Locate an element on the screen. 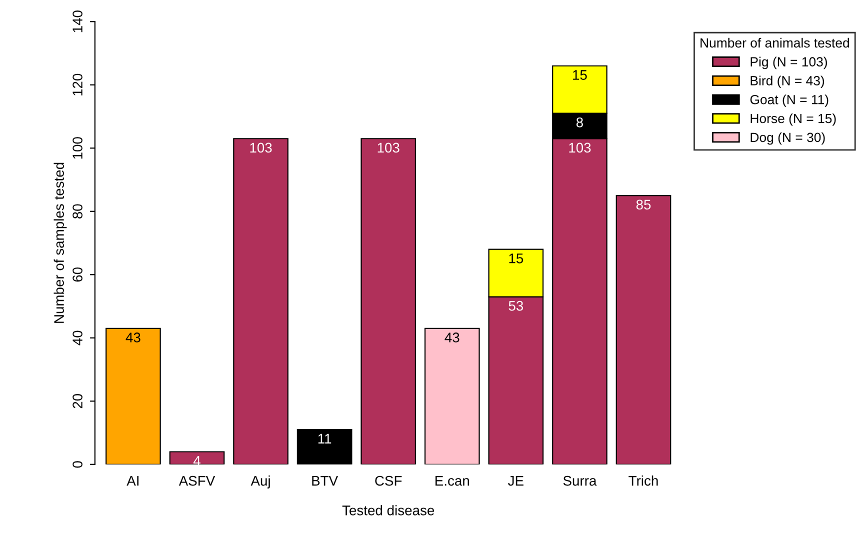 The height and width of the screenshot is (540, 863). data-label: 4 is located at coordinates (196, 461).